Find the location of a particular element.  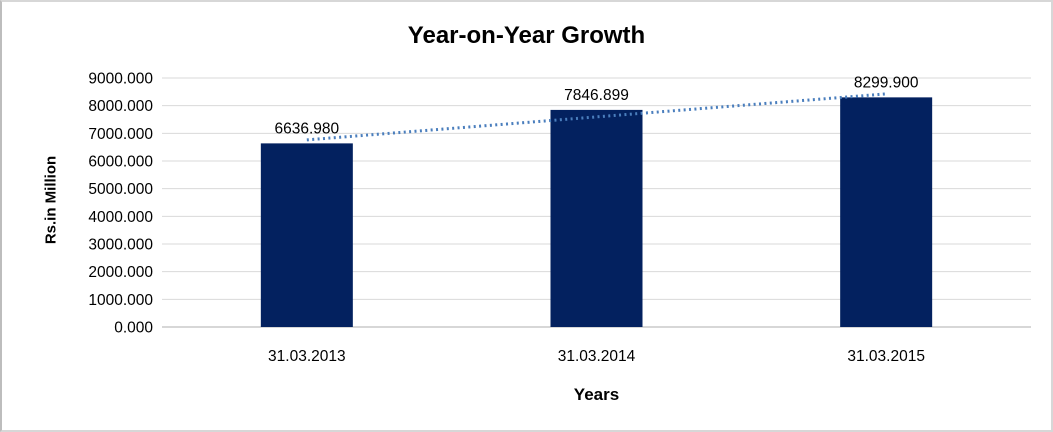

bar-data-label: 8299.900 is located at coordinates (886, 82).